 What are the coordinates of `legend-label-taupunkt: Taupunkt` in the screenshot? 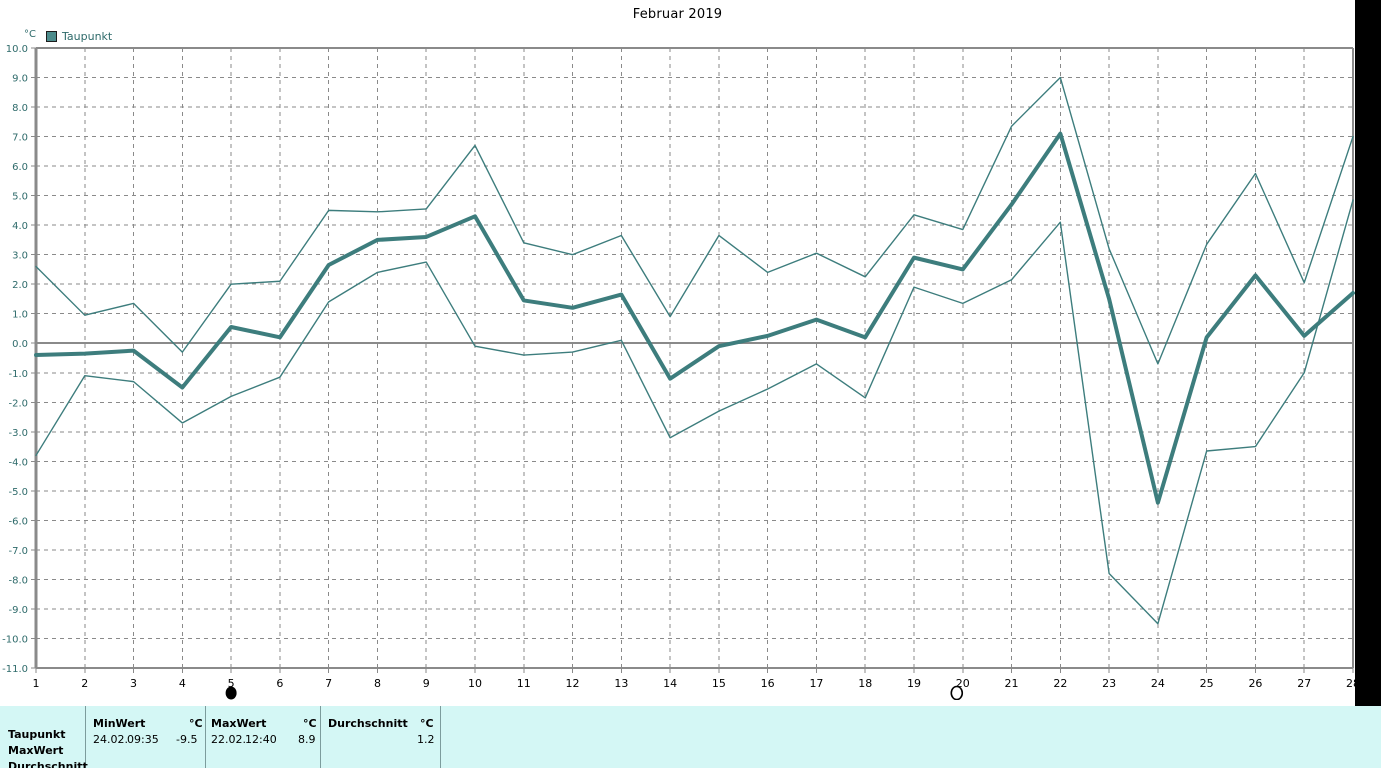 It's located at (87, 36).